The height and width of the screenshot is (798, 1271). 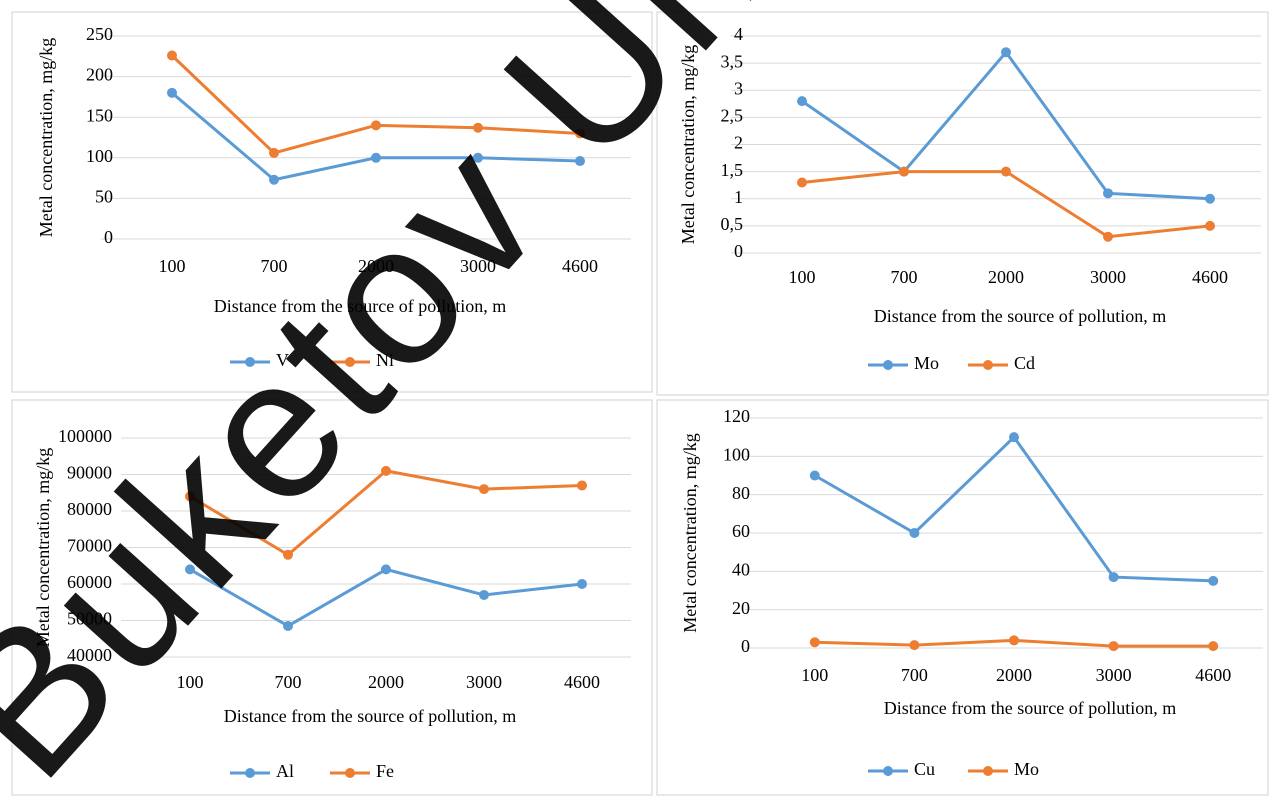 What do you see at coordinates (732, 170) in the screenshot?
I see `y-tick-label: 1,5` at bounding box center [732, 170].